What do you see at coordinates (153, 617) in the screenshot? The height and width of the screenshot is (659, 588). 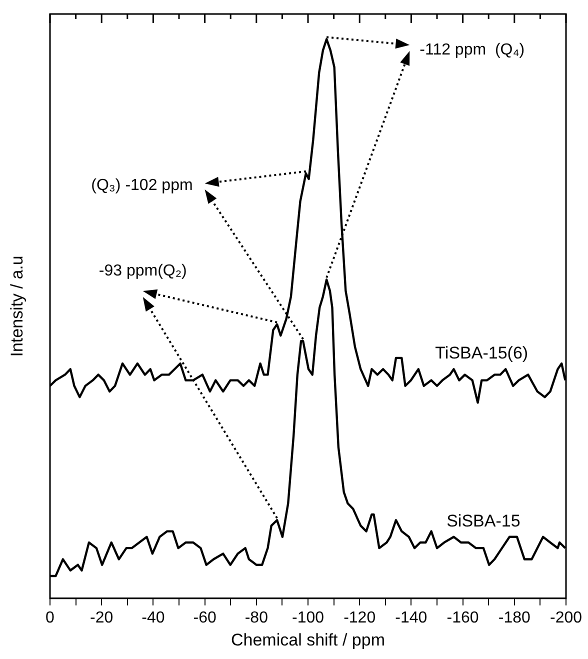 I see `x-tick-label: -40` at bounding box center [153, 617].